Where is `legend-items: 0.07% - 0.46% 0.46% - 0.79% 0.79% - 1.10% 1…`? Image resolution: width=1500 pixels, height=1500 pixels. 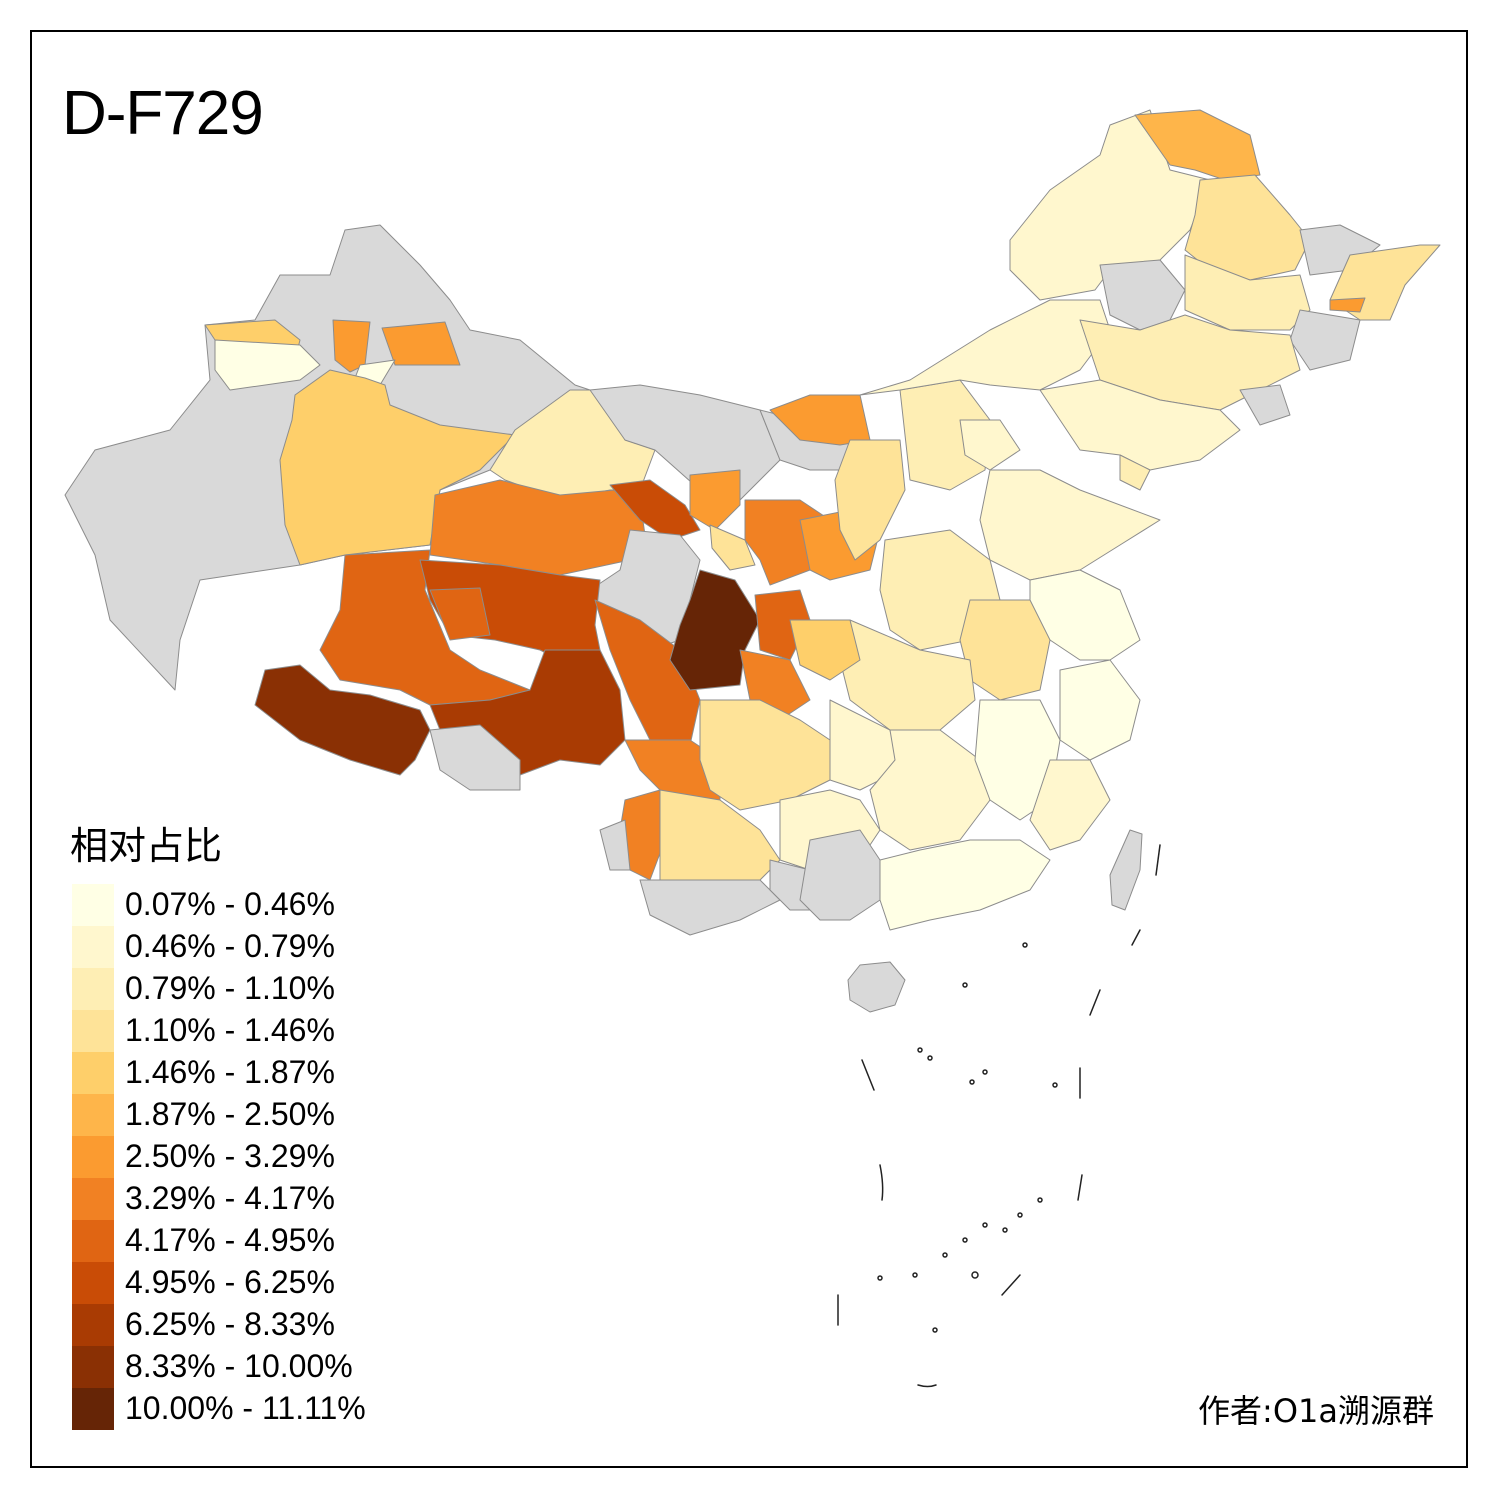 legend-items: 0.07% - 0.46% 0.46% - 0.79% 0.79% - 1.10% 1… is located at coordinates (218, 1157).